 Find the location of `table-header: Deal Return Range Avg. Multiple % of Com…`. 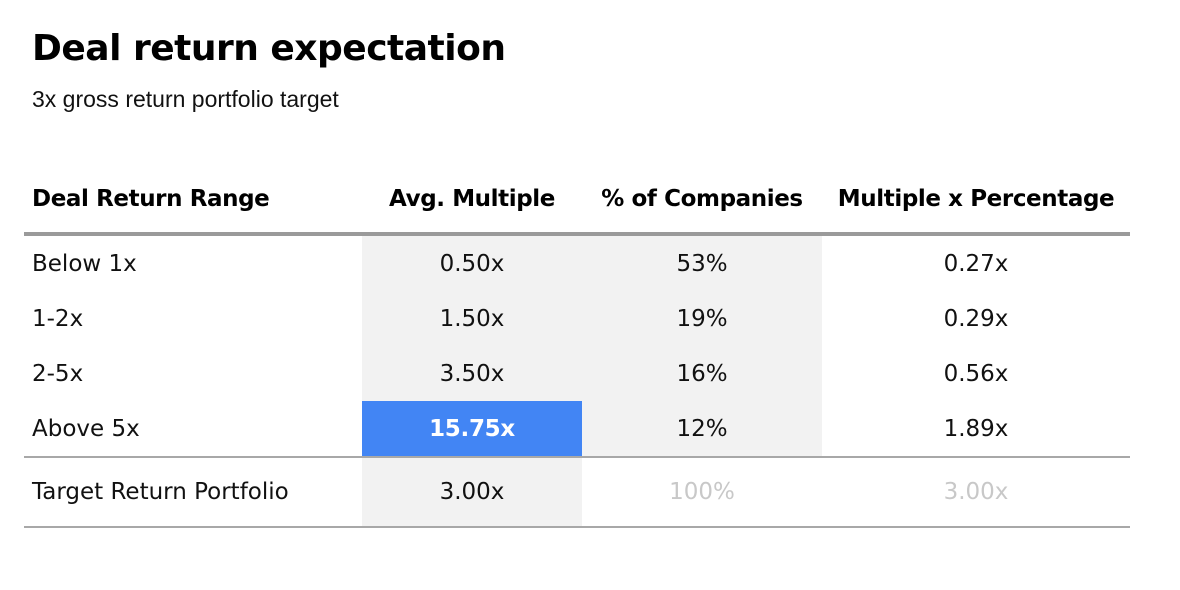

table-header: Deal Return Range Avg. Multiple % of Com… is located at coordinates (577, 202).